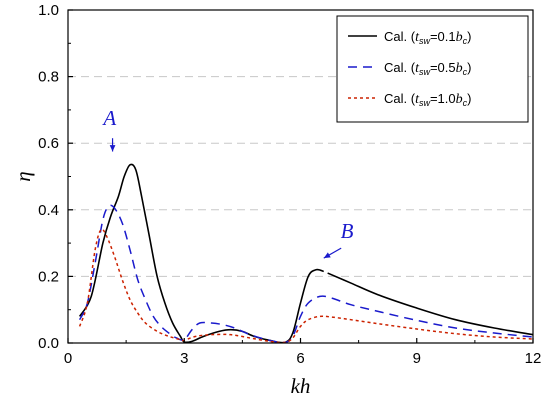  Describe the element at coordinates (48, 276) in the screenshot. I see `y-tick-label-1: 0.2` at that location.